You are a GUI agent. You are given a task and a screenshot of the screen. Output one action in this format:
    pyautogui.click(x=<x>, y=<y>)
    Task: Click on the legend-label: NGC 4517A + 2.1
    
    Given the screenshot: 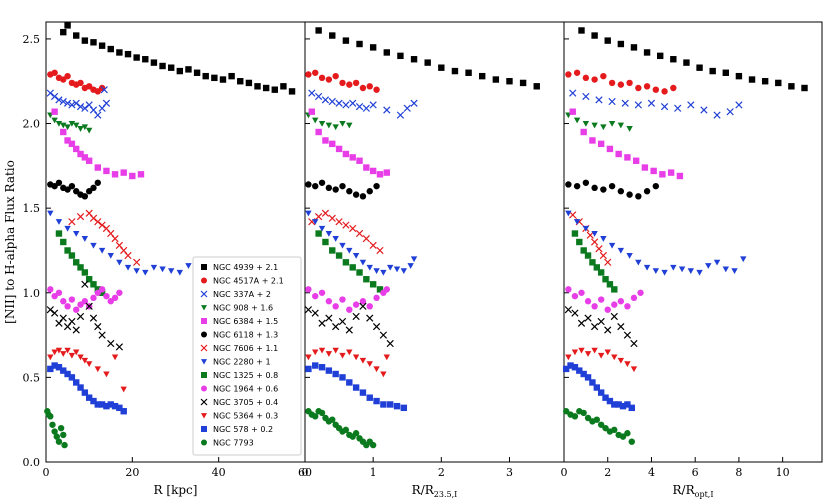 What is the action you would take?
    pyautogui.click(x=248, y=281)
    